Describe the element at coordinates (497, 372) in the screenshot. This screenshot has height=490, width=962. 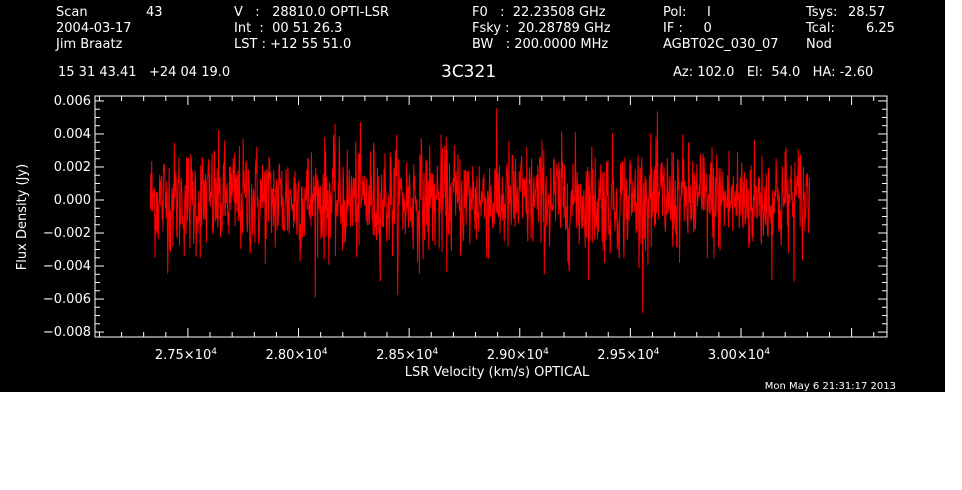
I see `x-axis-label: LSR Velocity (km/s) OPTICAL` at that location.